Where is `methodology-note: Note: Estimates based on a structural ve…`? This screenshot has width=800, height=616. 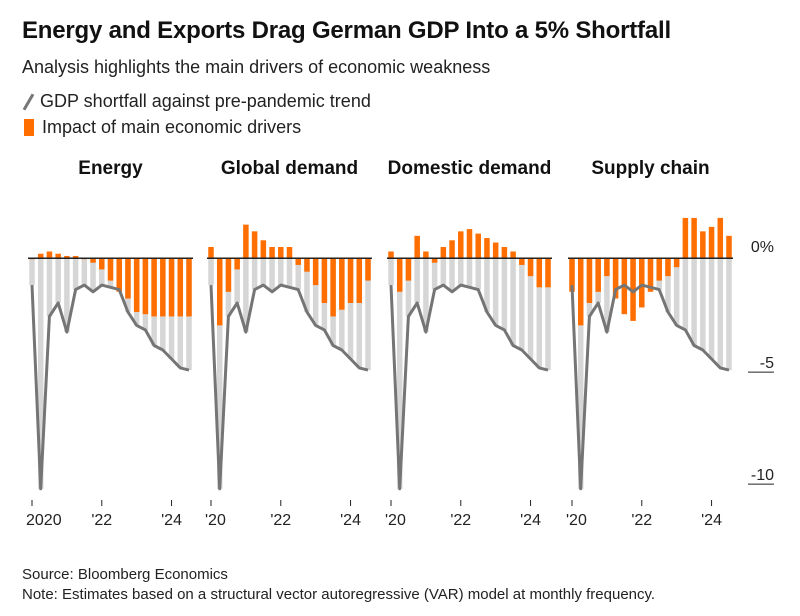
methodology-note: Note: Estimates based on a structural ve… is located at coordinates (339, 594).